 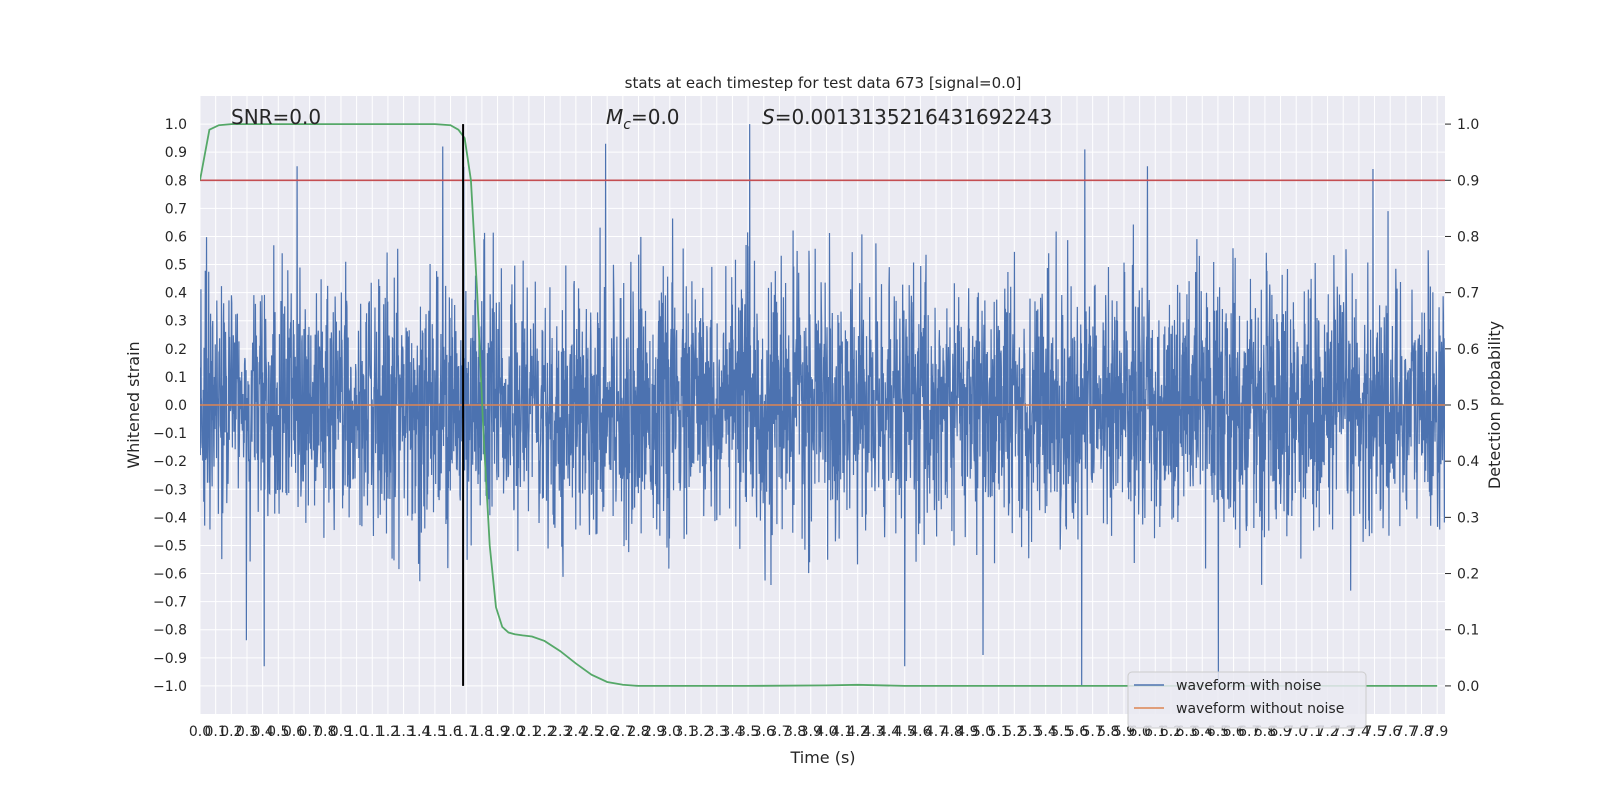 I want to click on left-y-tick-label: 0.0, so click(x=176, y=406).